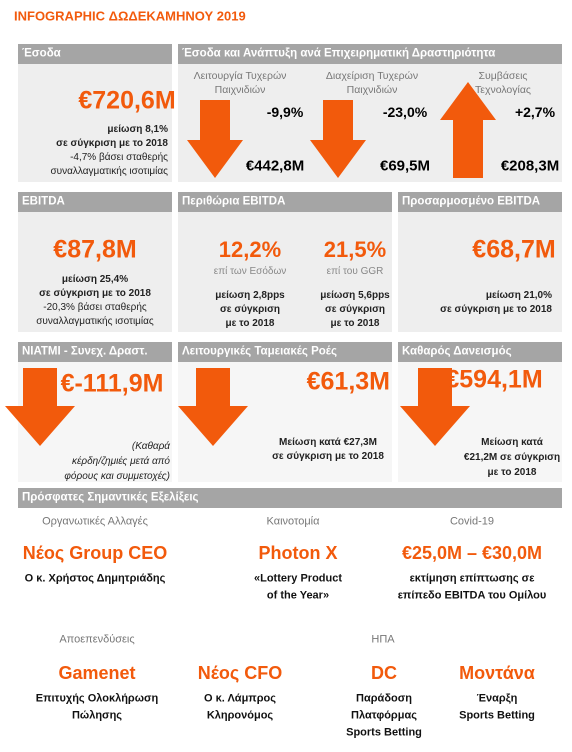 The height and width of the screenshot is (752, 572). I want to click on development-title: DC, so click(384, 673).